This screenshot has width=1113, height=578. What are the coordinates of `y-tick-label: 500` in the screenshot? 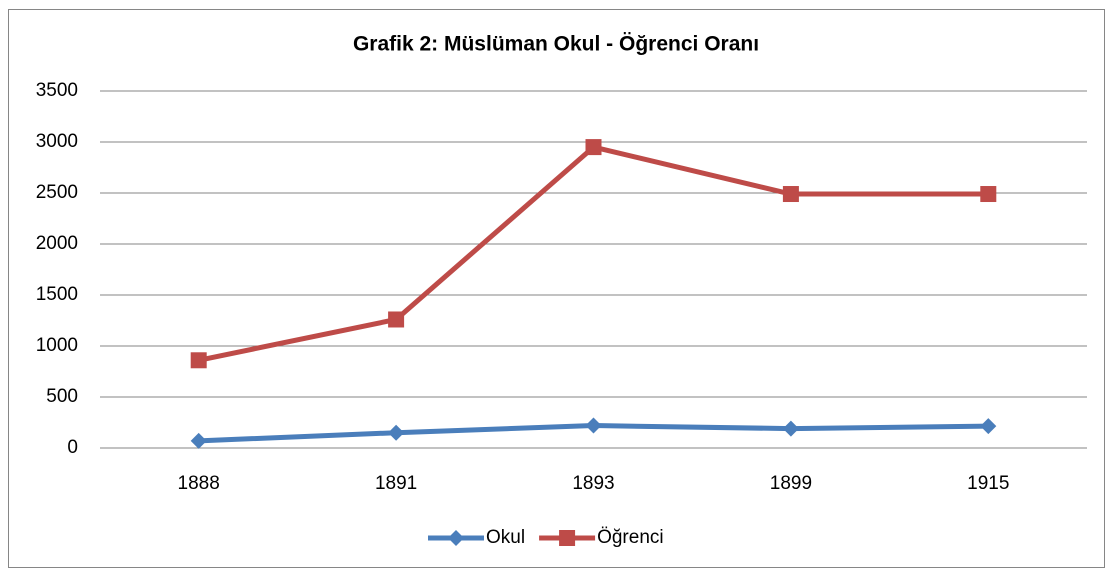 It's located at (62, 396).